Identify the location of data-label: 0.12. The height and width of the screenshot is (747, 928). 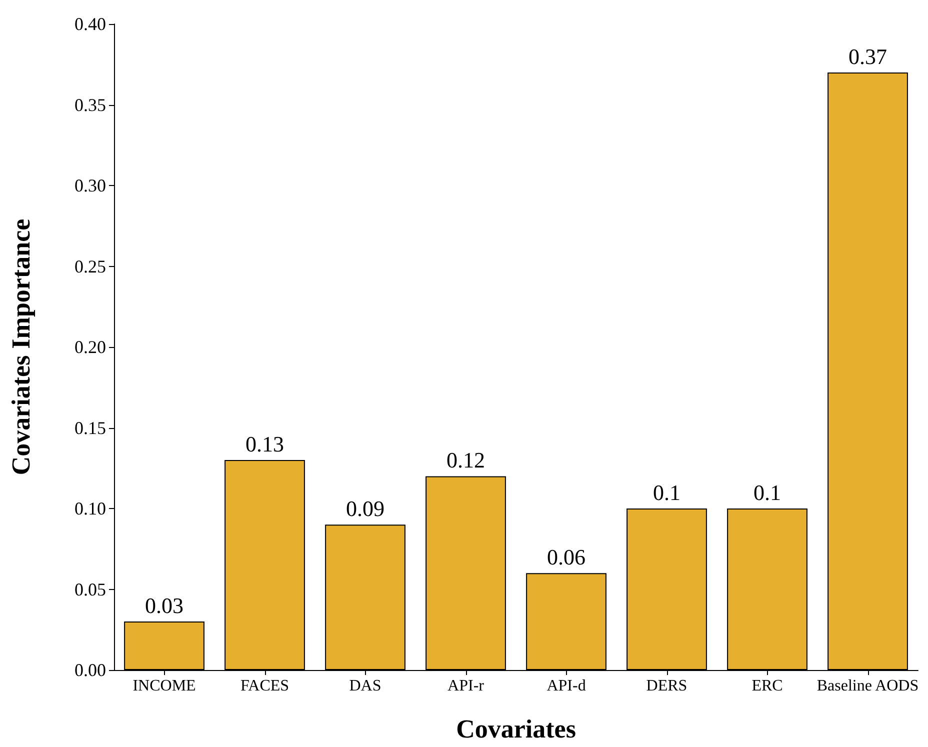
(465, 460).